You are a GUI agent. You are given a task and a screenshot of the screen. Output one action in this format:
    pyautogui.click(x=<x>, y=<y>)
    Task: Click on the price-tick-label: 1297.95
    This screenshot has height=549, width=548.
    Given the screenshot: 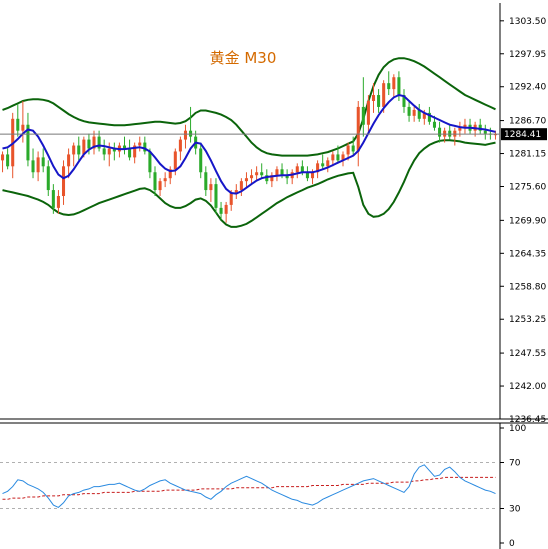 What is the action you would take?
    pyautogui.click(x=527, y=55)
    